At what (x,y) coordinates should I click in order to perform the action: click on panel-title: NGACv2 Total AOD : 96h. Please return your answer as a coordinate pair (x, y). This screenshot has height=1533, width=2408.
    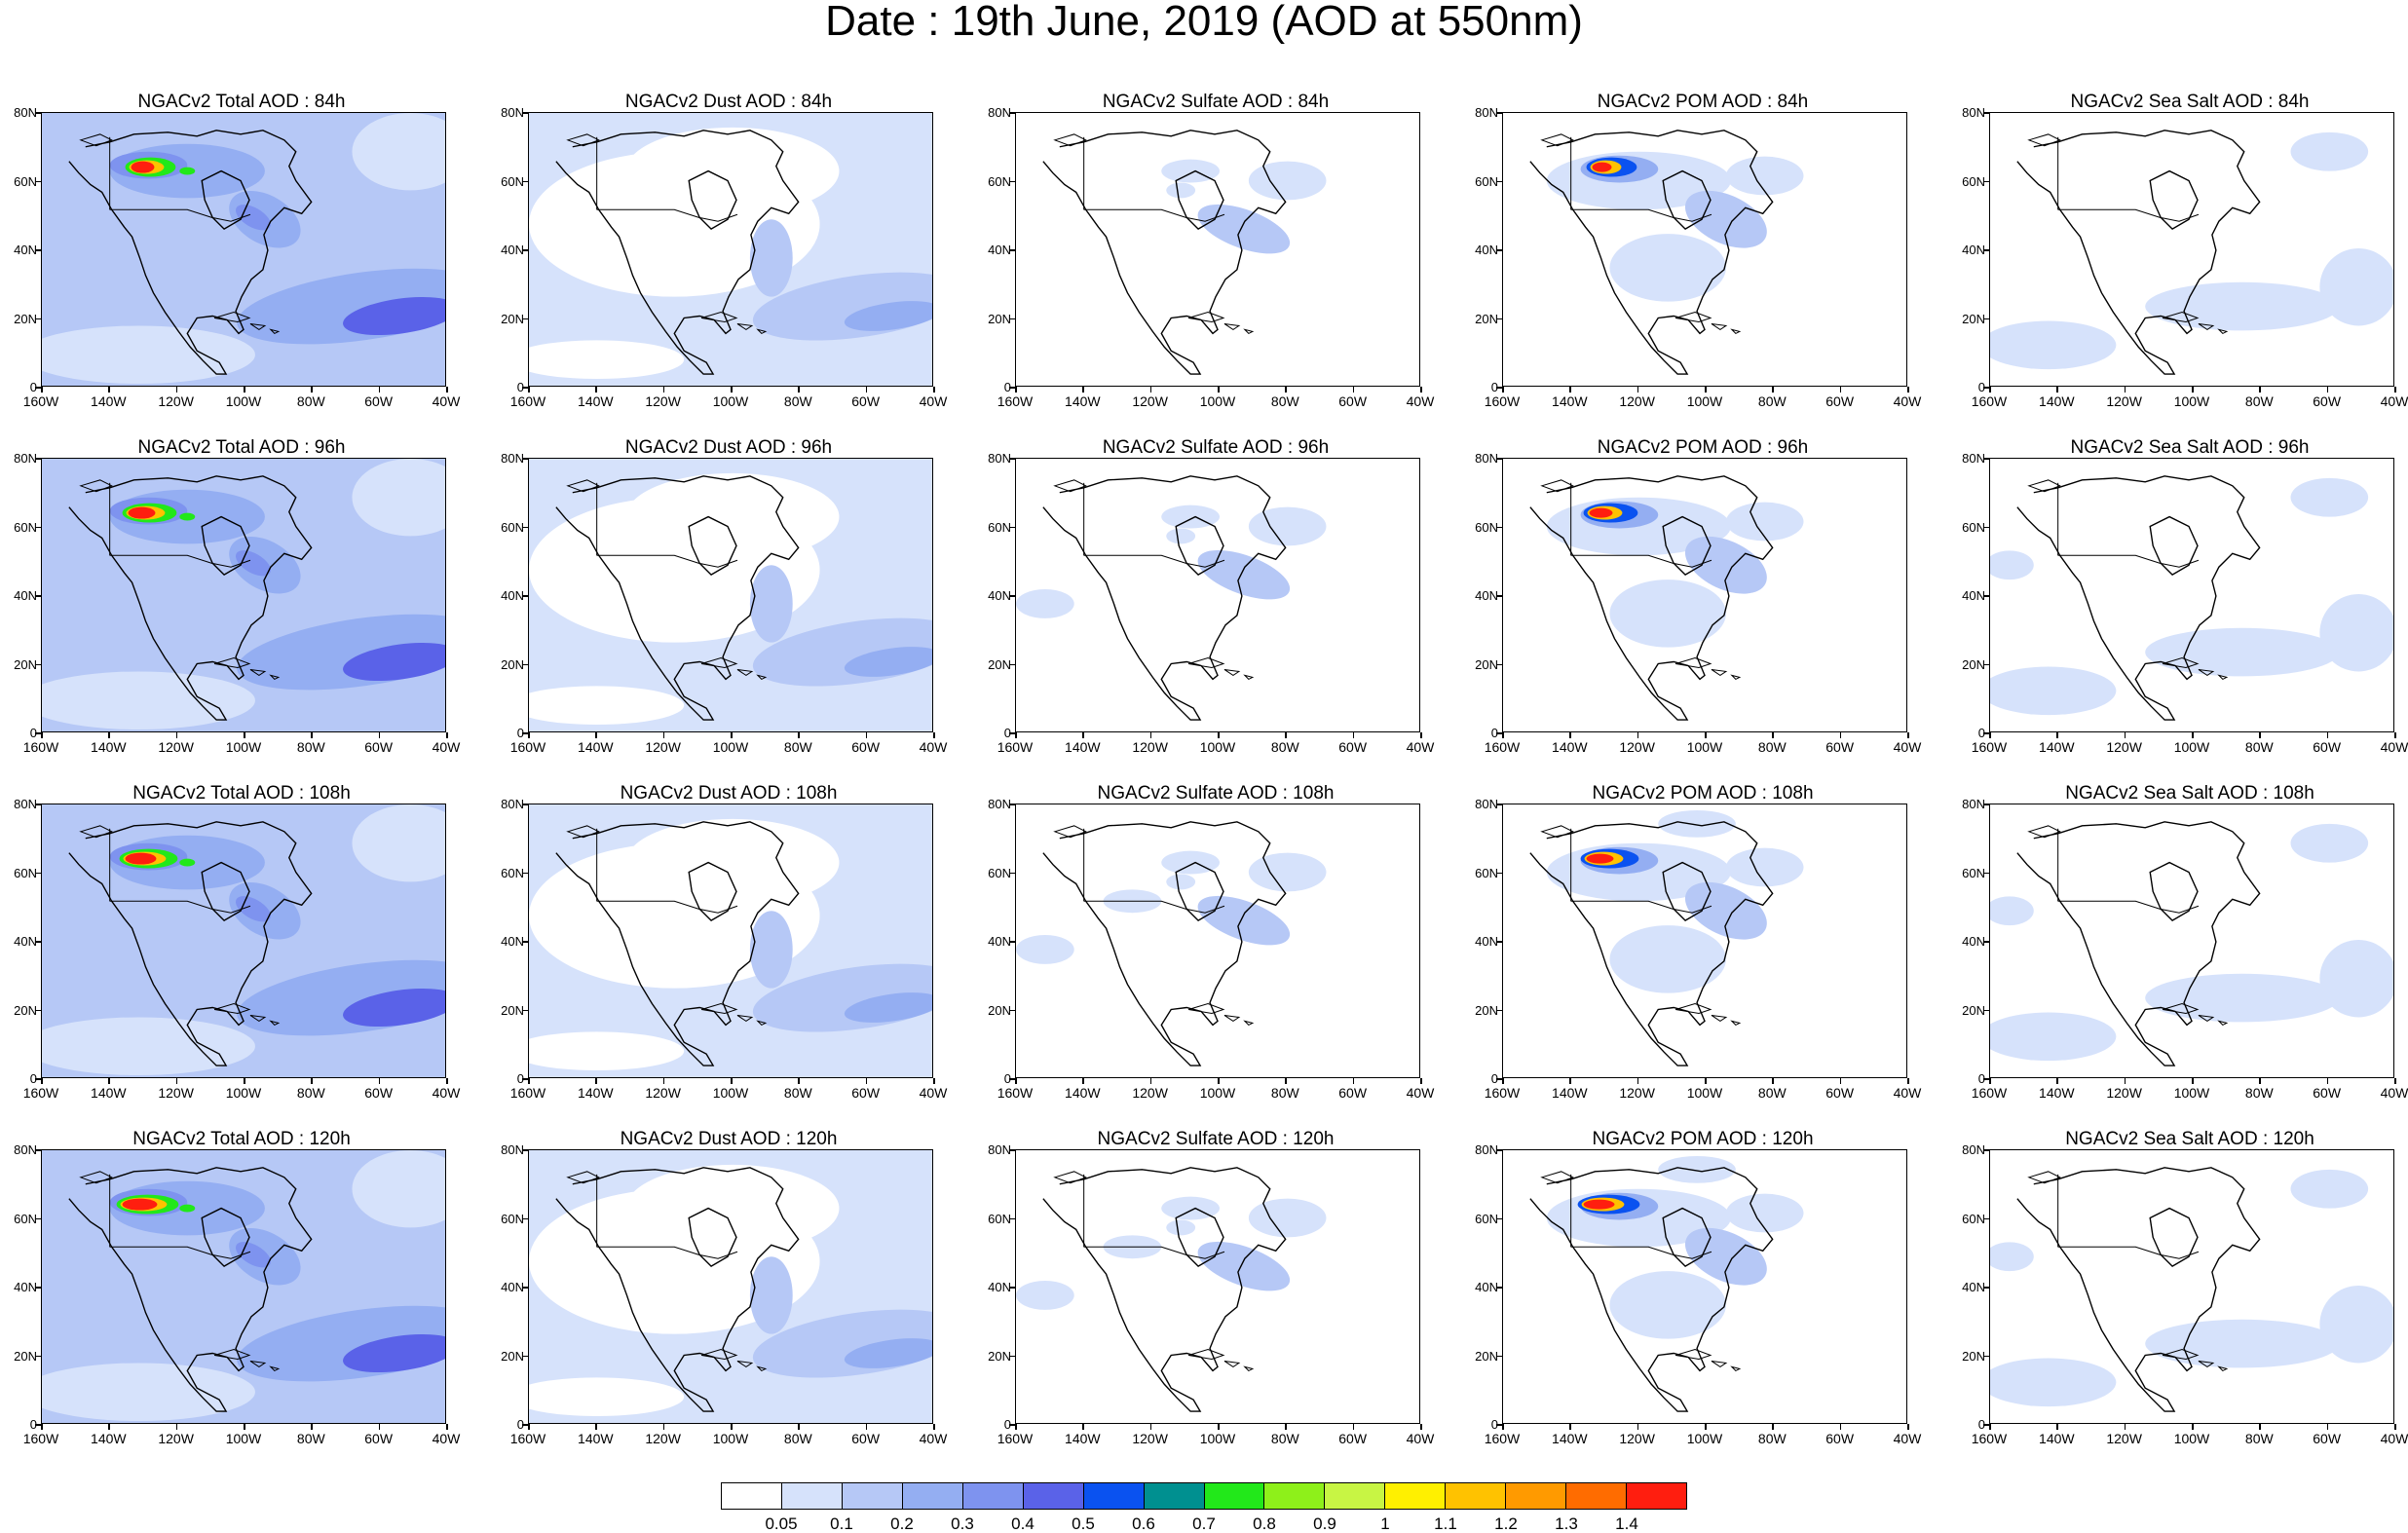
    Looking at the image, I should click on (241, 447).